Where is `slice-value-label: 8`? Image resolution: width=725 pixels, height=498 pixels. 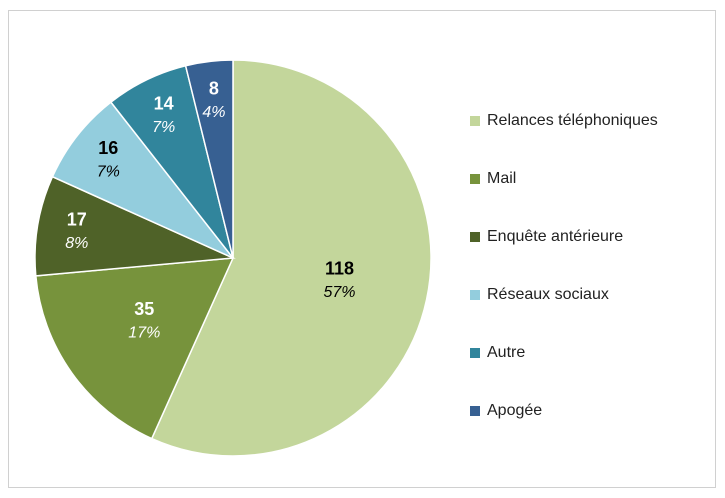
slice-value-label: 8 is located at coordinates (214, 89).